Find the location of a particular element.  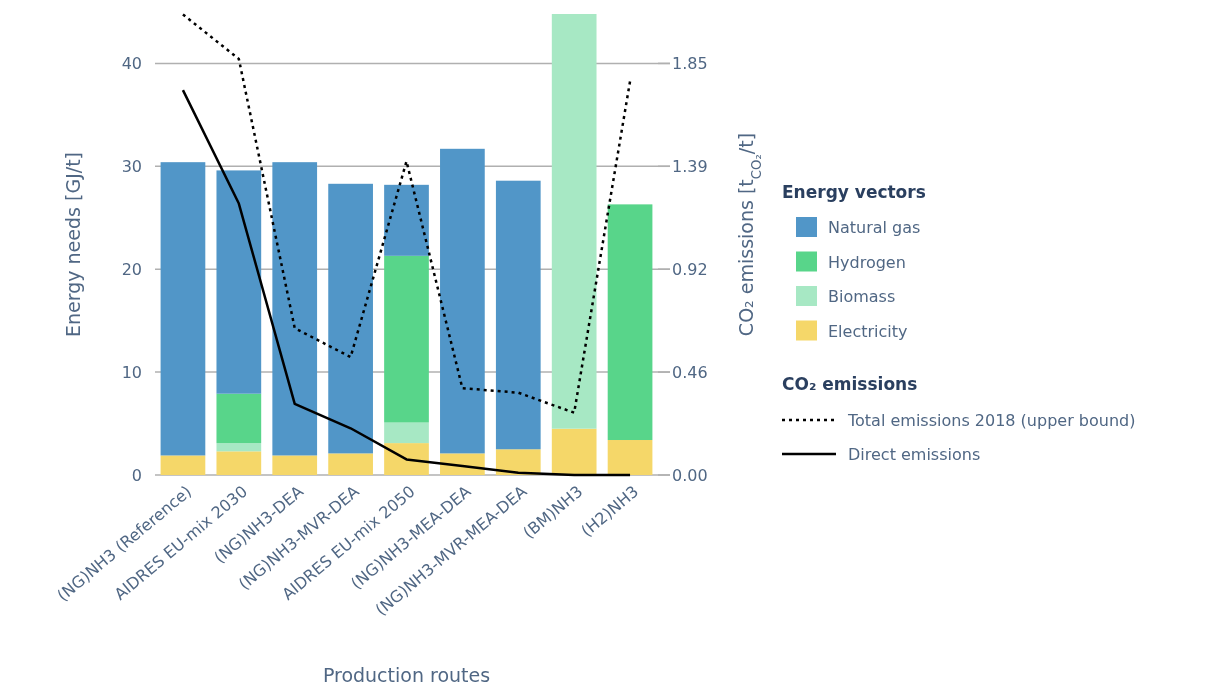

legend-label: Hydrogen is located at coordinates (867, 262).